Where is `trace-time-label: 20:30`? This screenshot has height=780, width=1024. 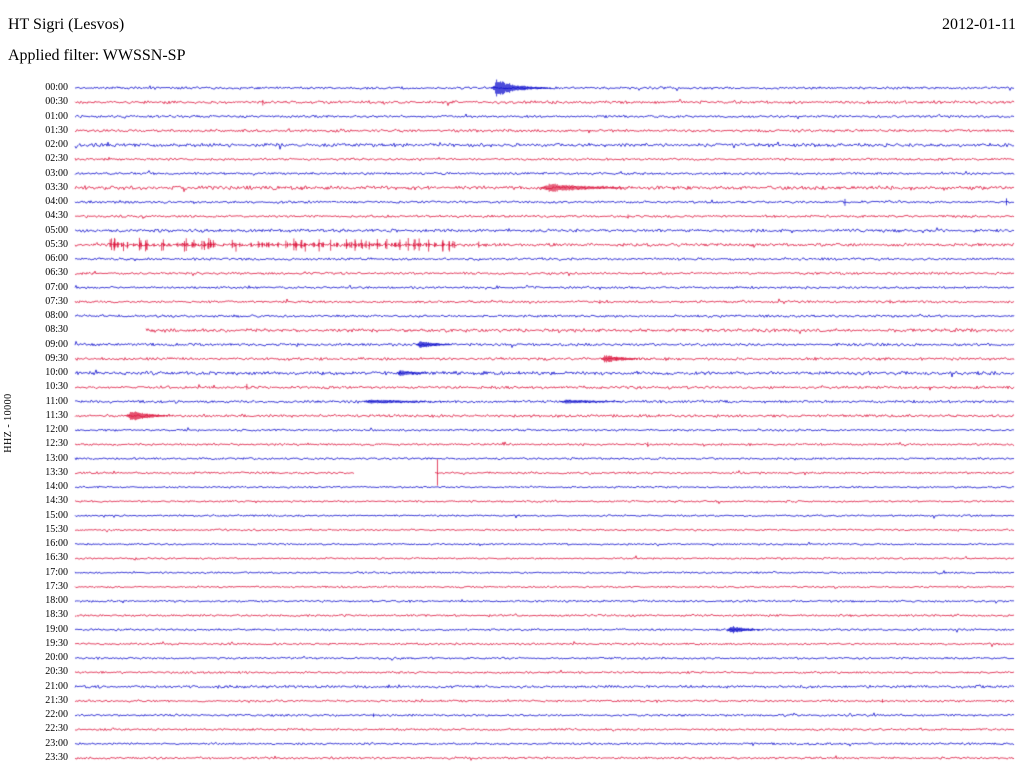 trace-time-label: 20:30 is located at coordinates (56, 672).